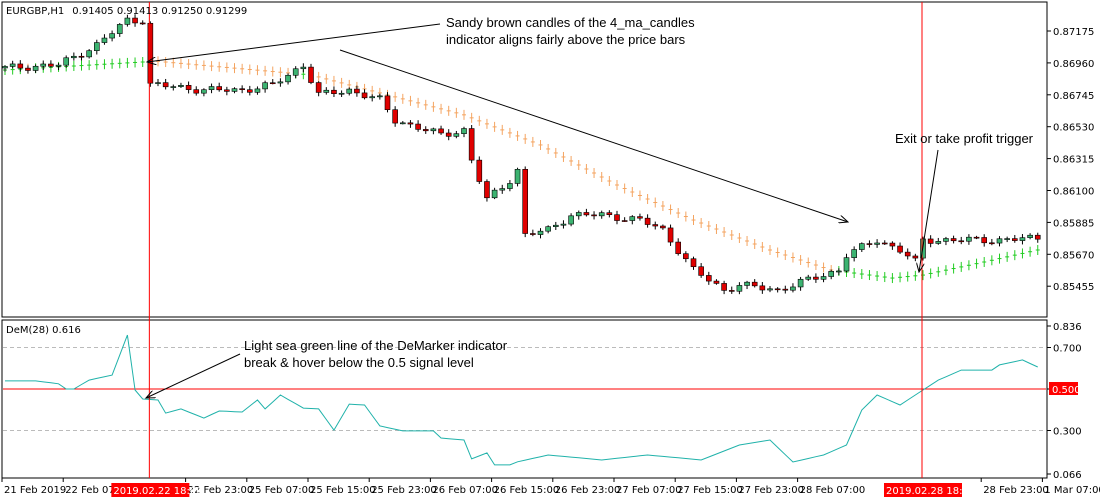 Image resolution: width=1100 pixels, height=500 pixels. What do you see at coordinates (1073, 223) in the screenshot?
I see `price-tick-label: 0.85885` at bounding box center [1073, 223].